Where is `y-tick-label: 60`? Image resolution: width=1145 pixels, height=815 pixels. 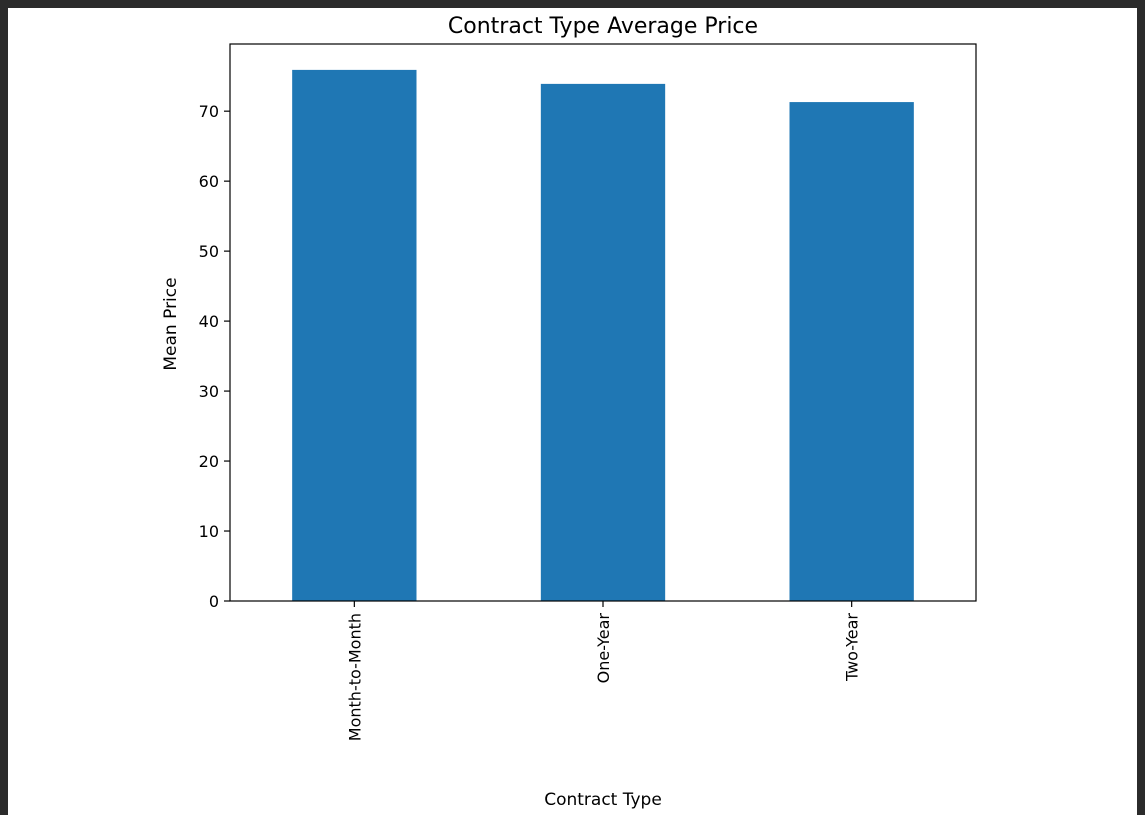 y-tick-label: 60 is located at coordinates (209, 181).